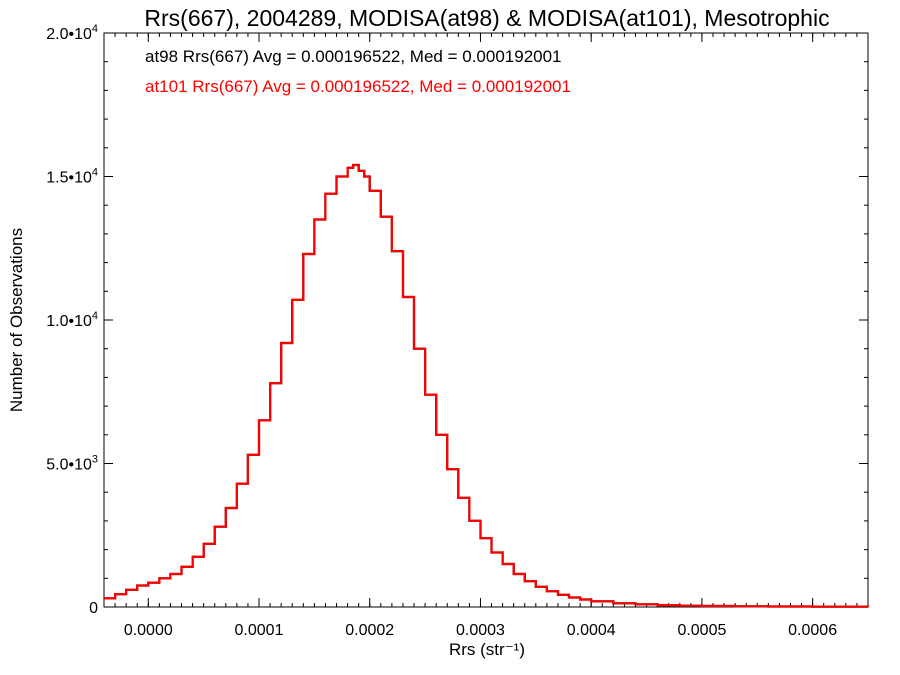  What do you see at coordinates (72, 464) in the screenshot?
I see `y-tick-label: 5.0•103` at bounding box center [72, 464].